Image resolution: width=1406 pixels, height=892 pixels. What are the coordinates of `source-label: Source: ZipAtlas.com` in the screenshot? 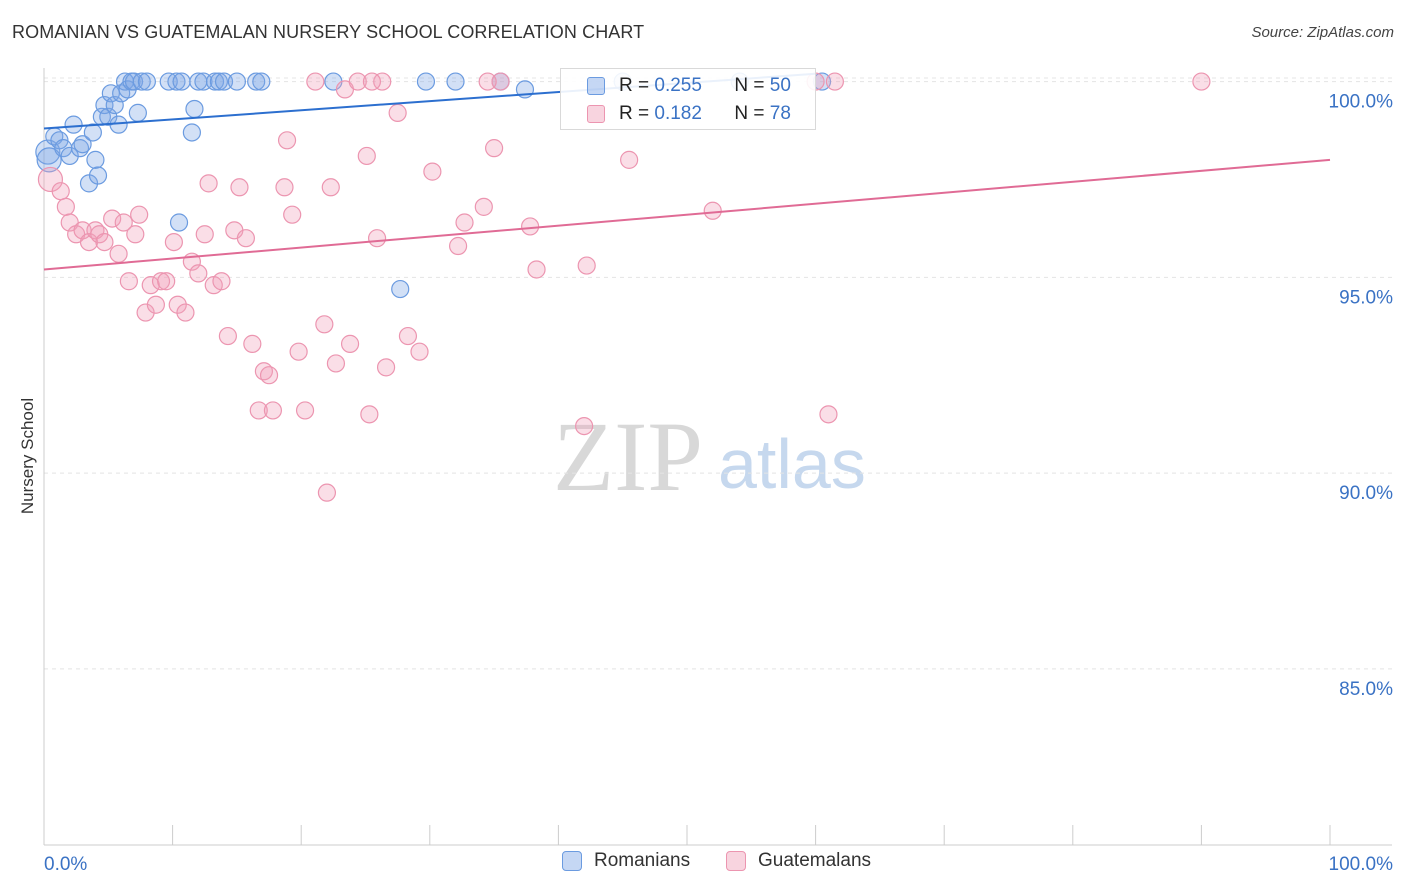 It's located at (1322, 32).